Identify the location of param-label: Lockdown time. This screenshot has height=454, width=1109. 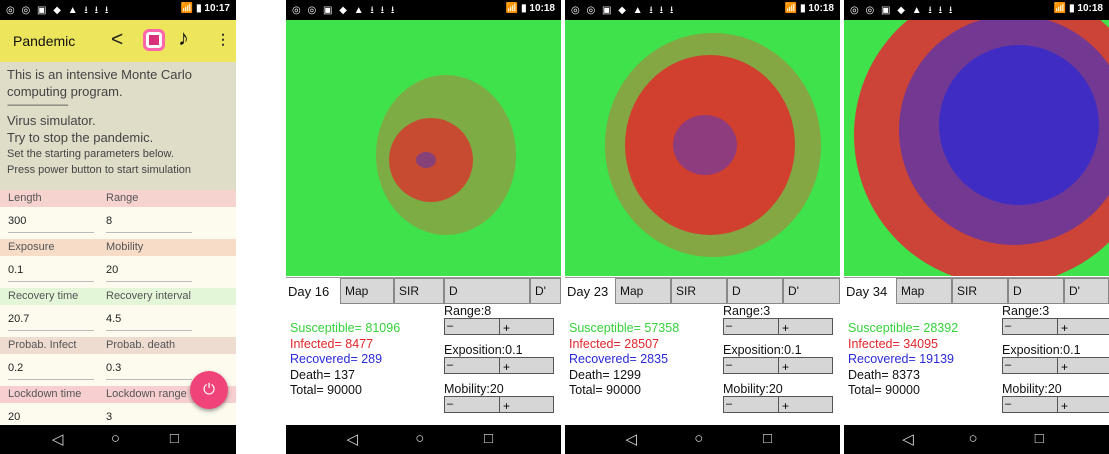
(45, 394).